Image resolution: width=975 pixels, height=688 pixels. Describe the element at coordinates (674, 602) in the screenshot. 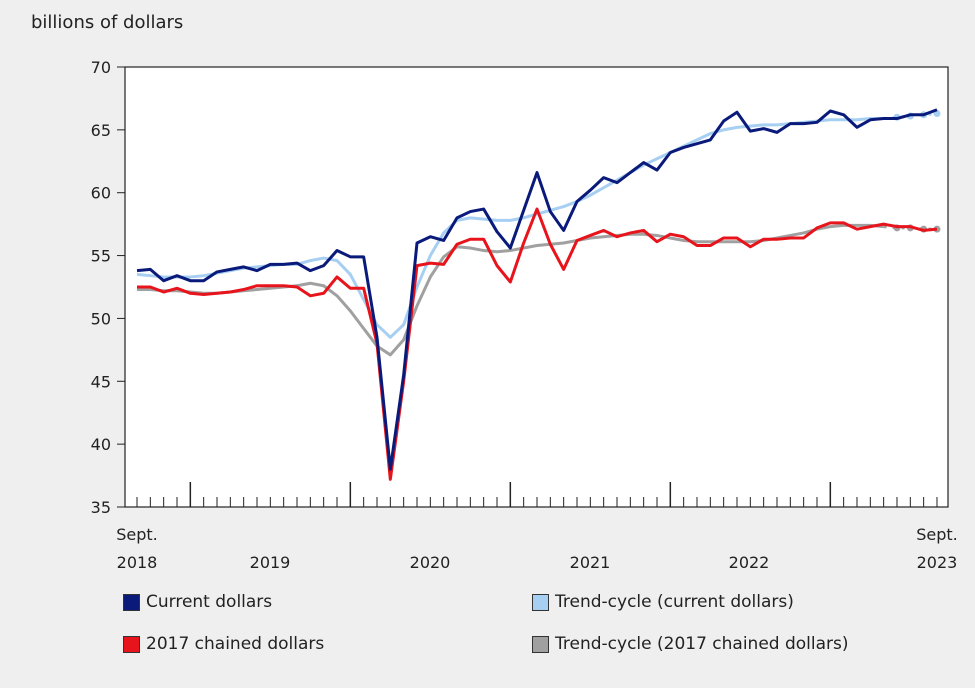

I see `legend-label: Trend-cycle (current dollars)` at that location.